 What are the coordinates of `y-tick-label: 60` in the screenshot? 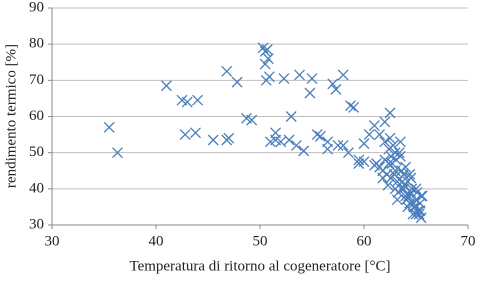 It's located at (36, 116).